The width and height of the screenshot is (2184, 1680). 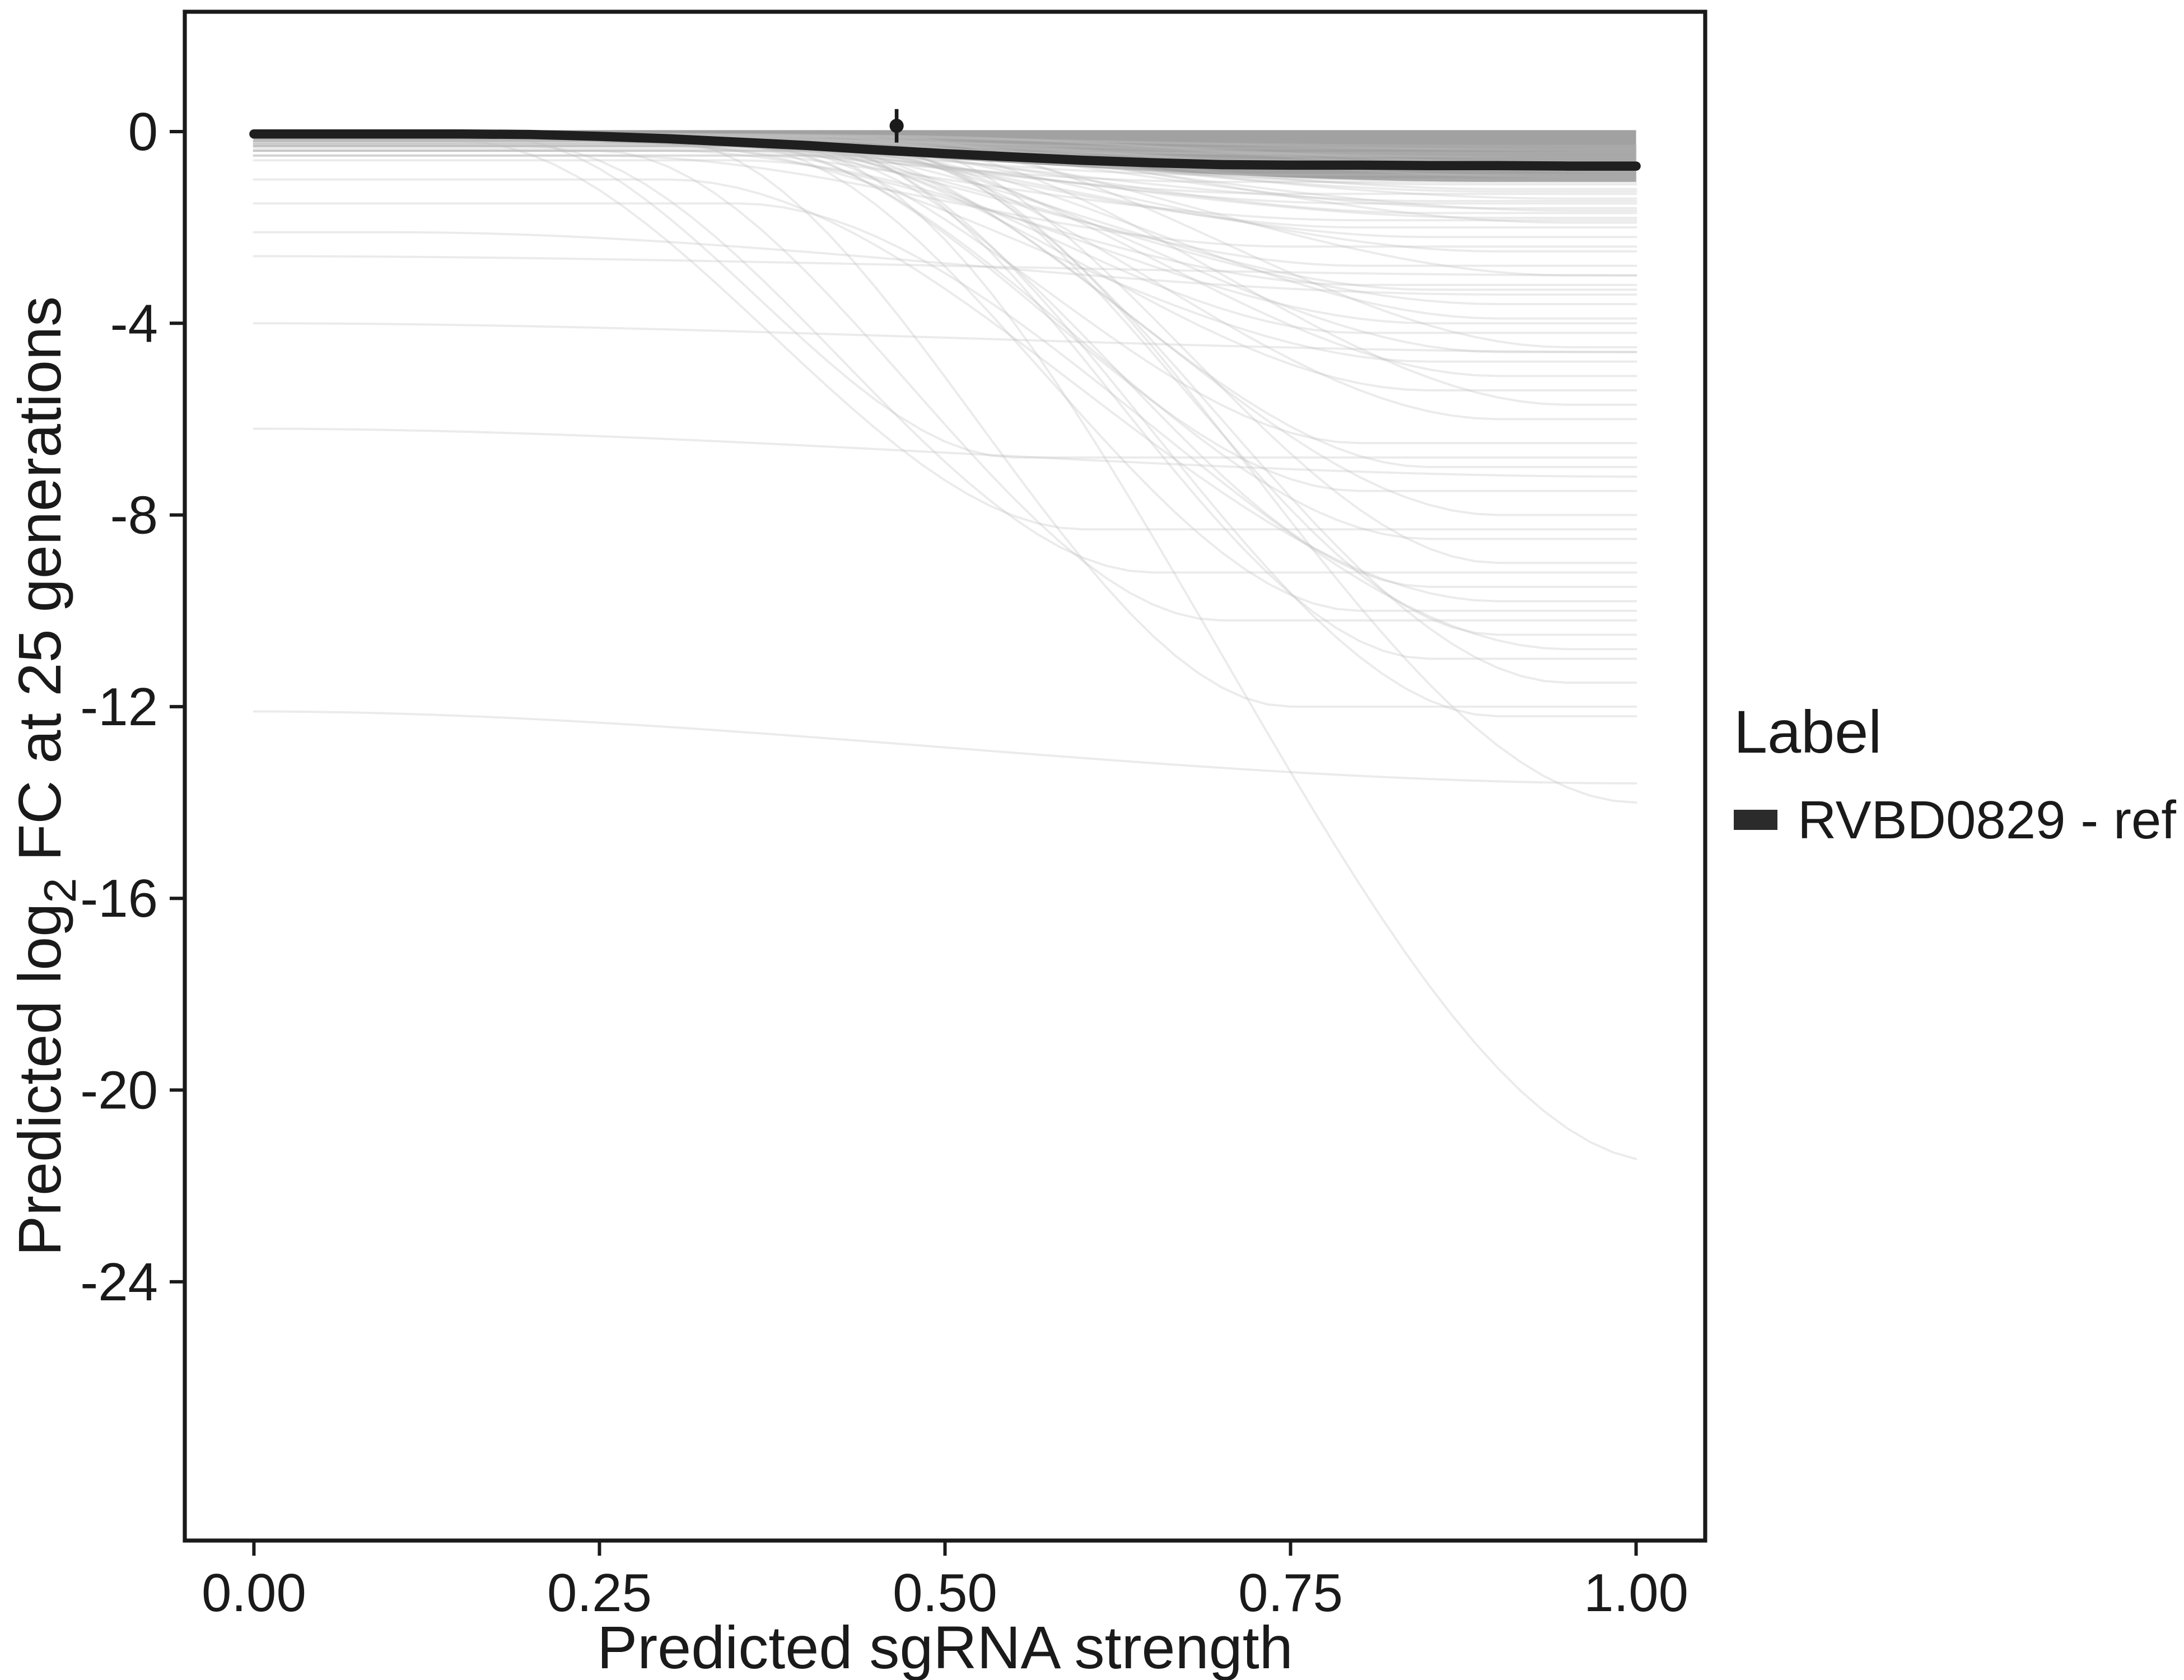 I want to click on mean-point, so click(x=897, y=126).